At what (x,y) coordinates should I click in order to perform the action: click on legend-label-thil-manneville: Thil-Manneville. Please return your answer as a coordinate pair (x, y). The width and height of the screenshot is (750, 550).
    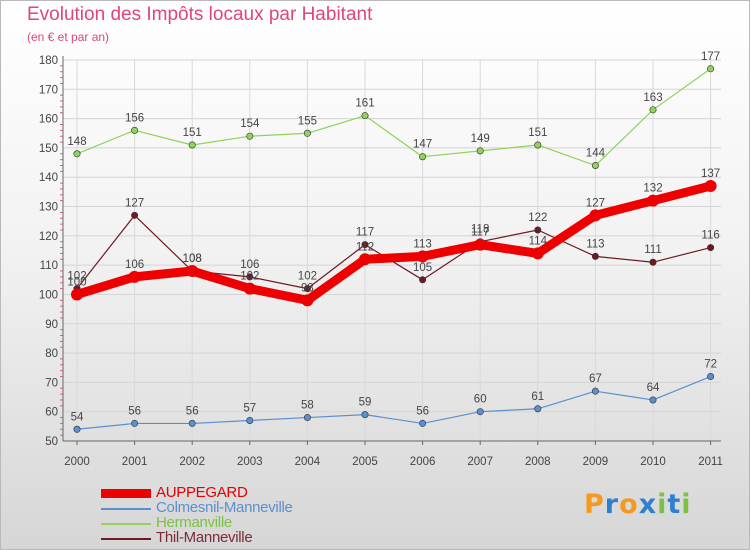
    Looking at the image, I should click on (204, 537).